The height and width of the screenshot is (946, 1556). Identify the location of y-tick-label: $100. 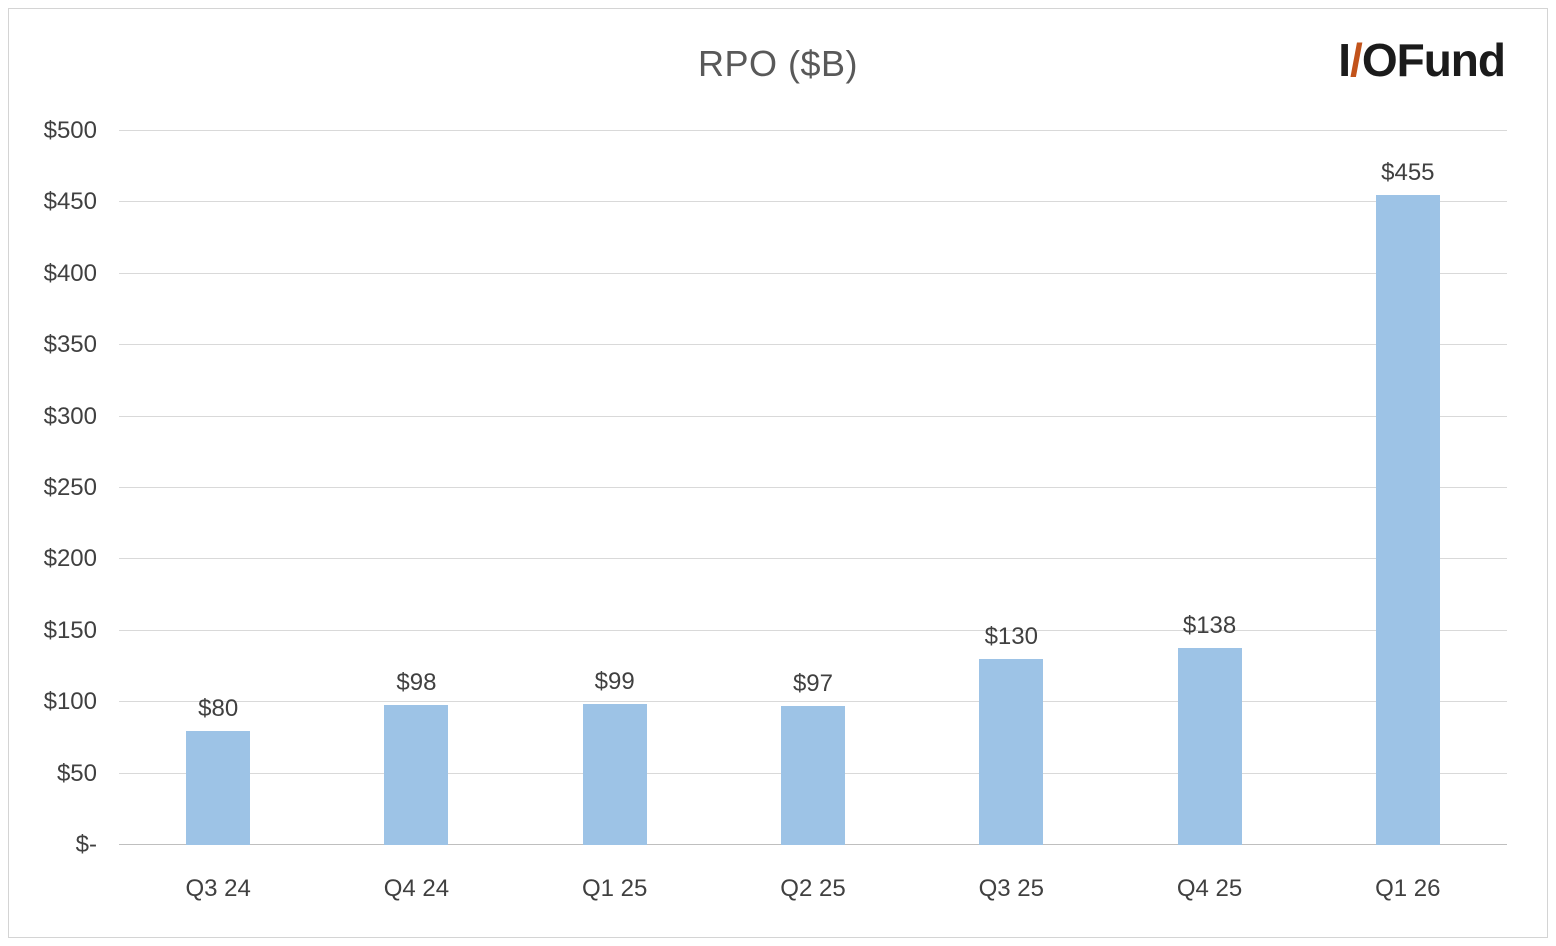
(70, 702).